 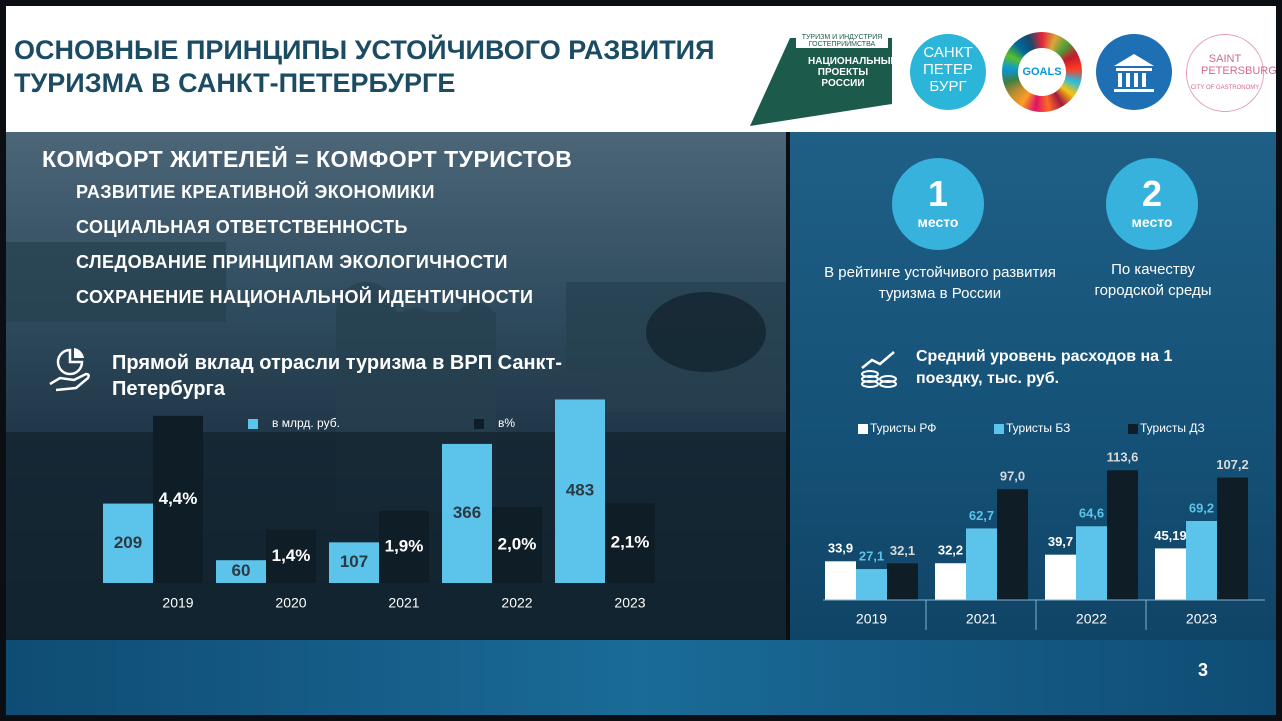 I want to click on rank-badge: 1 место, so click(x=938, y=204).